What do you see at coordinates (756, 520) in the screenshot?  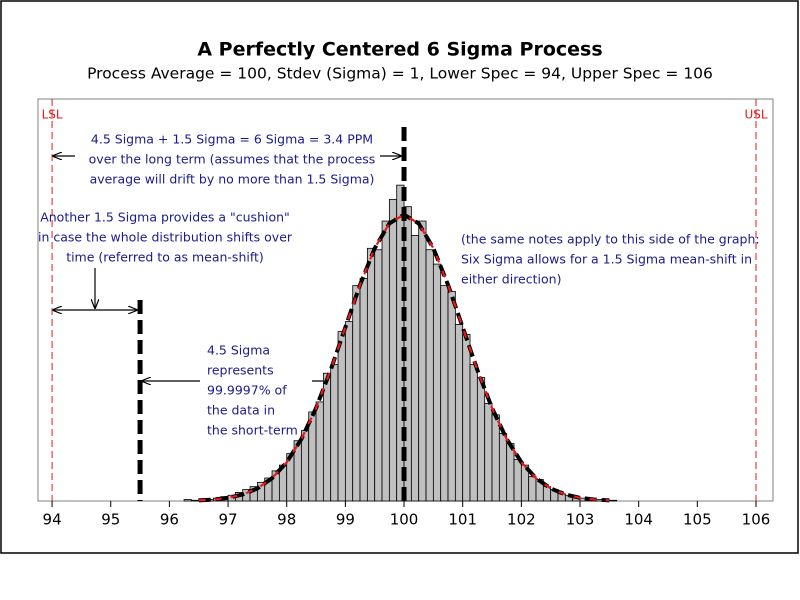 I see `x-tick-label: 106` at bounding box center [756, 520].